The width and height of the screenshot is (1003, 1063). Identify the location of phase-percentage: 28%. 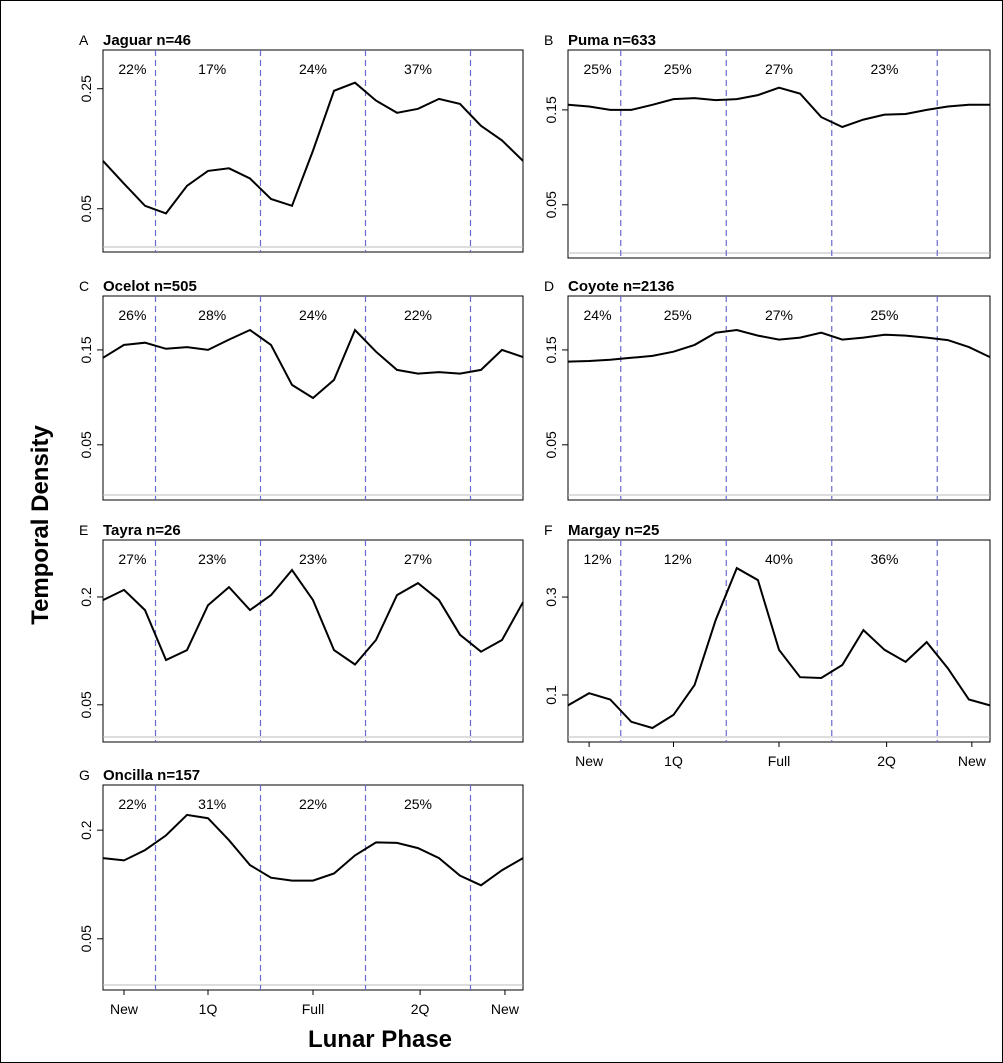
(212, 315).